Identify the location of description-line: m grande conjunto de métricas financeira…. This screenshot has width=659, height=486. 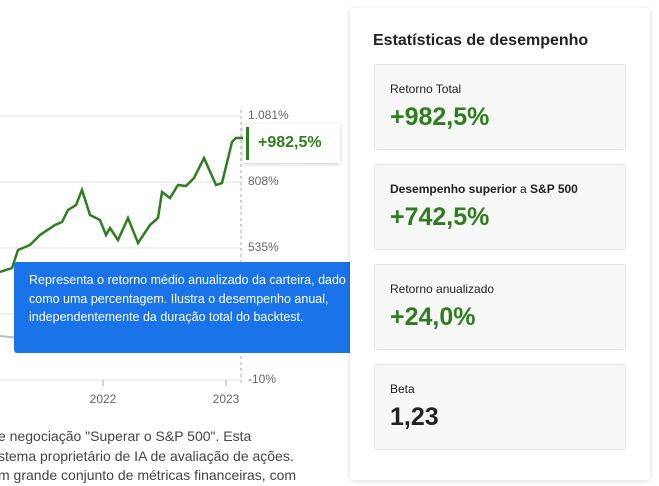
(148, 475).